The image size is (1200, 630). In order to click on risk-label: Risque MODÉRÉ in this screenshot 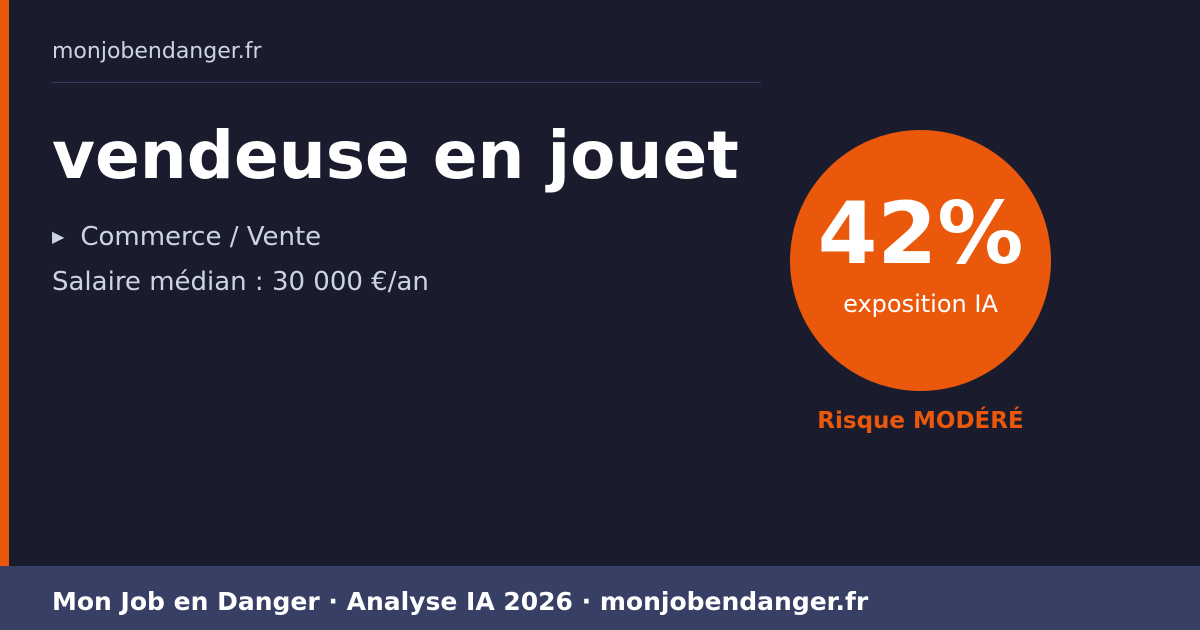, I will do `click(920, 421)`.